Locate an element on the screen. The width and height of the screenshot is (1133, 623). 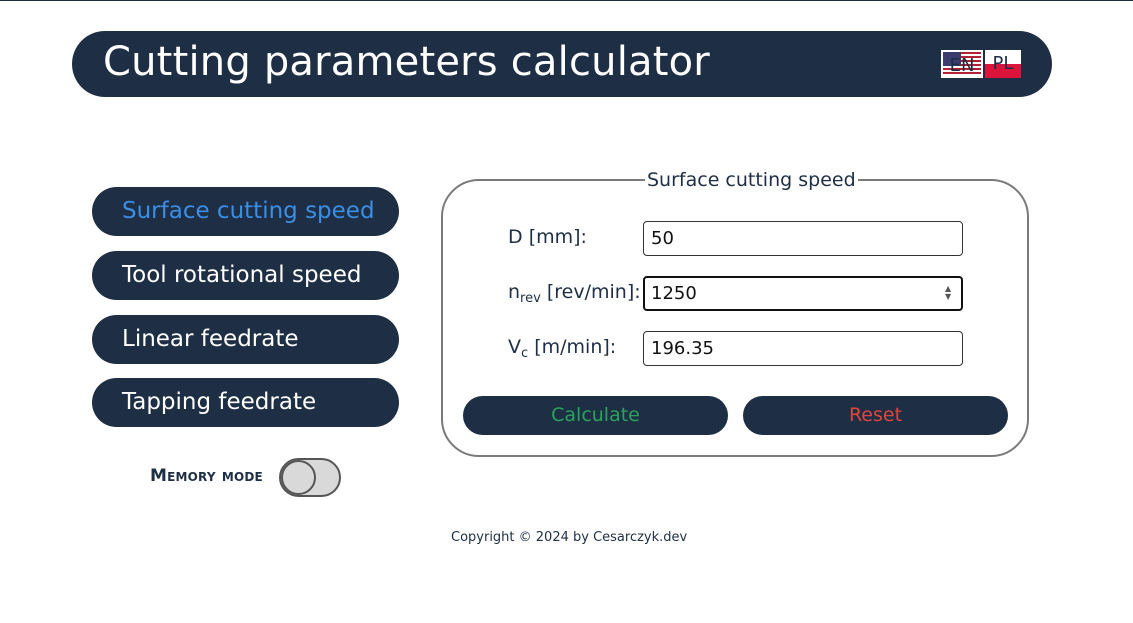
rotational-speed-subscript: rev is located at coordinates (530, 298).